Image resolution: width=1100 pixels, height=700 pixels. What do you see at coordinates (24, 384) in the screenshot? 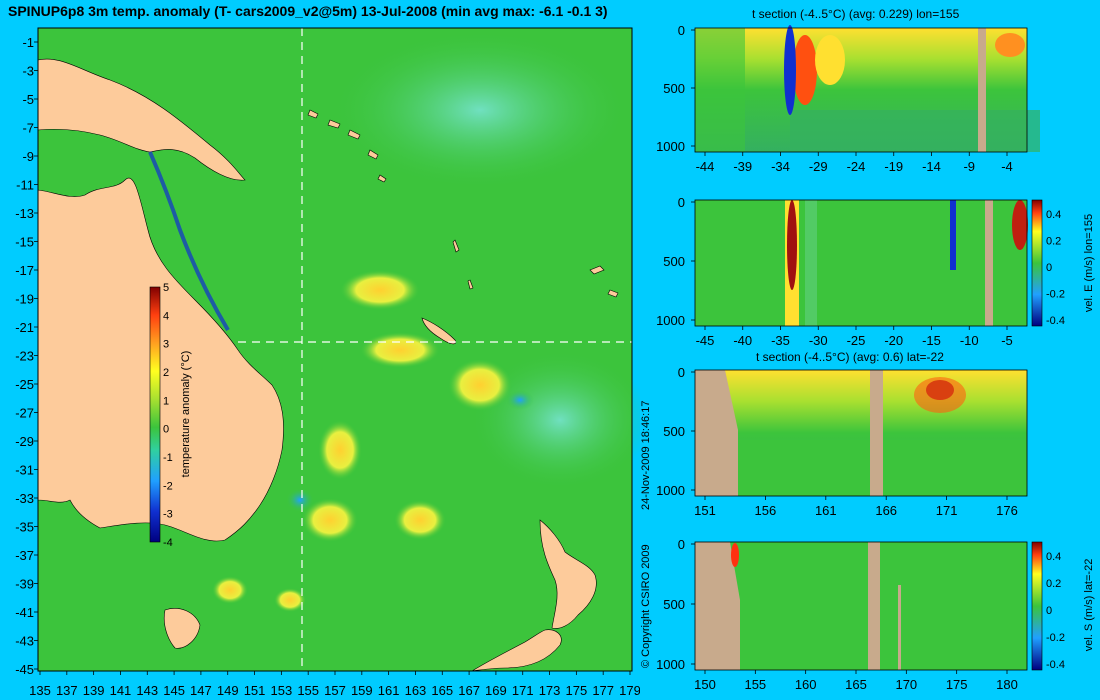
I see `map-y-tick-label: -25` at bounding box center [24, 384].